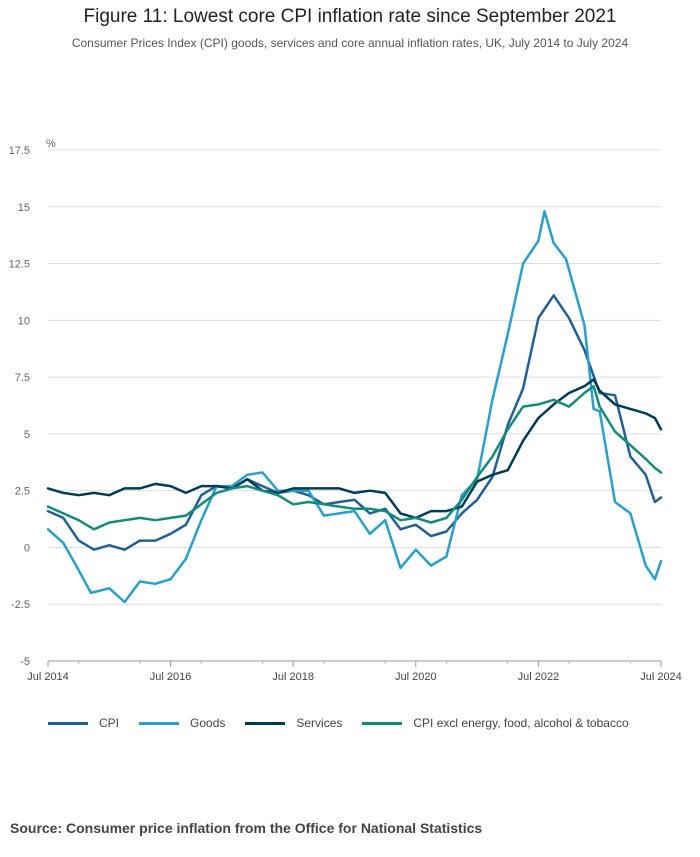  I want to click on legend-item-3: CPI excl energy, food, alcohol & tobacco, so click(495, 723).